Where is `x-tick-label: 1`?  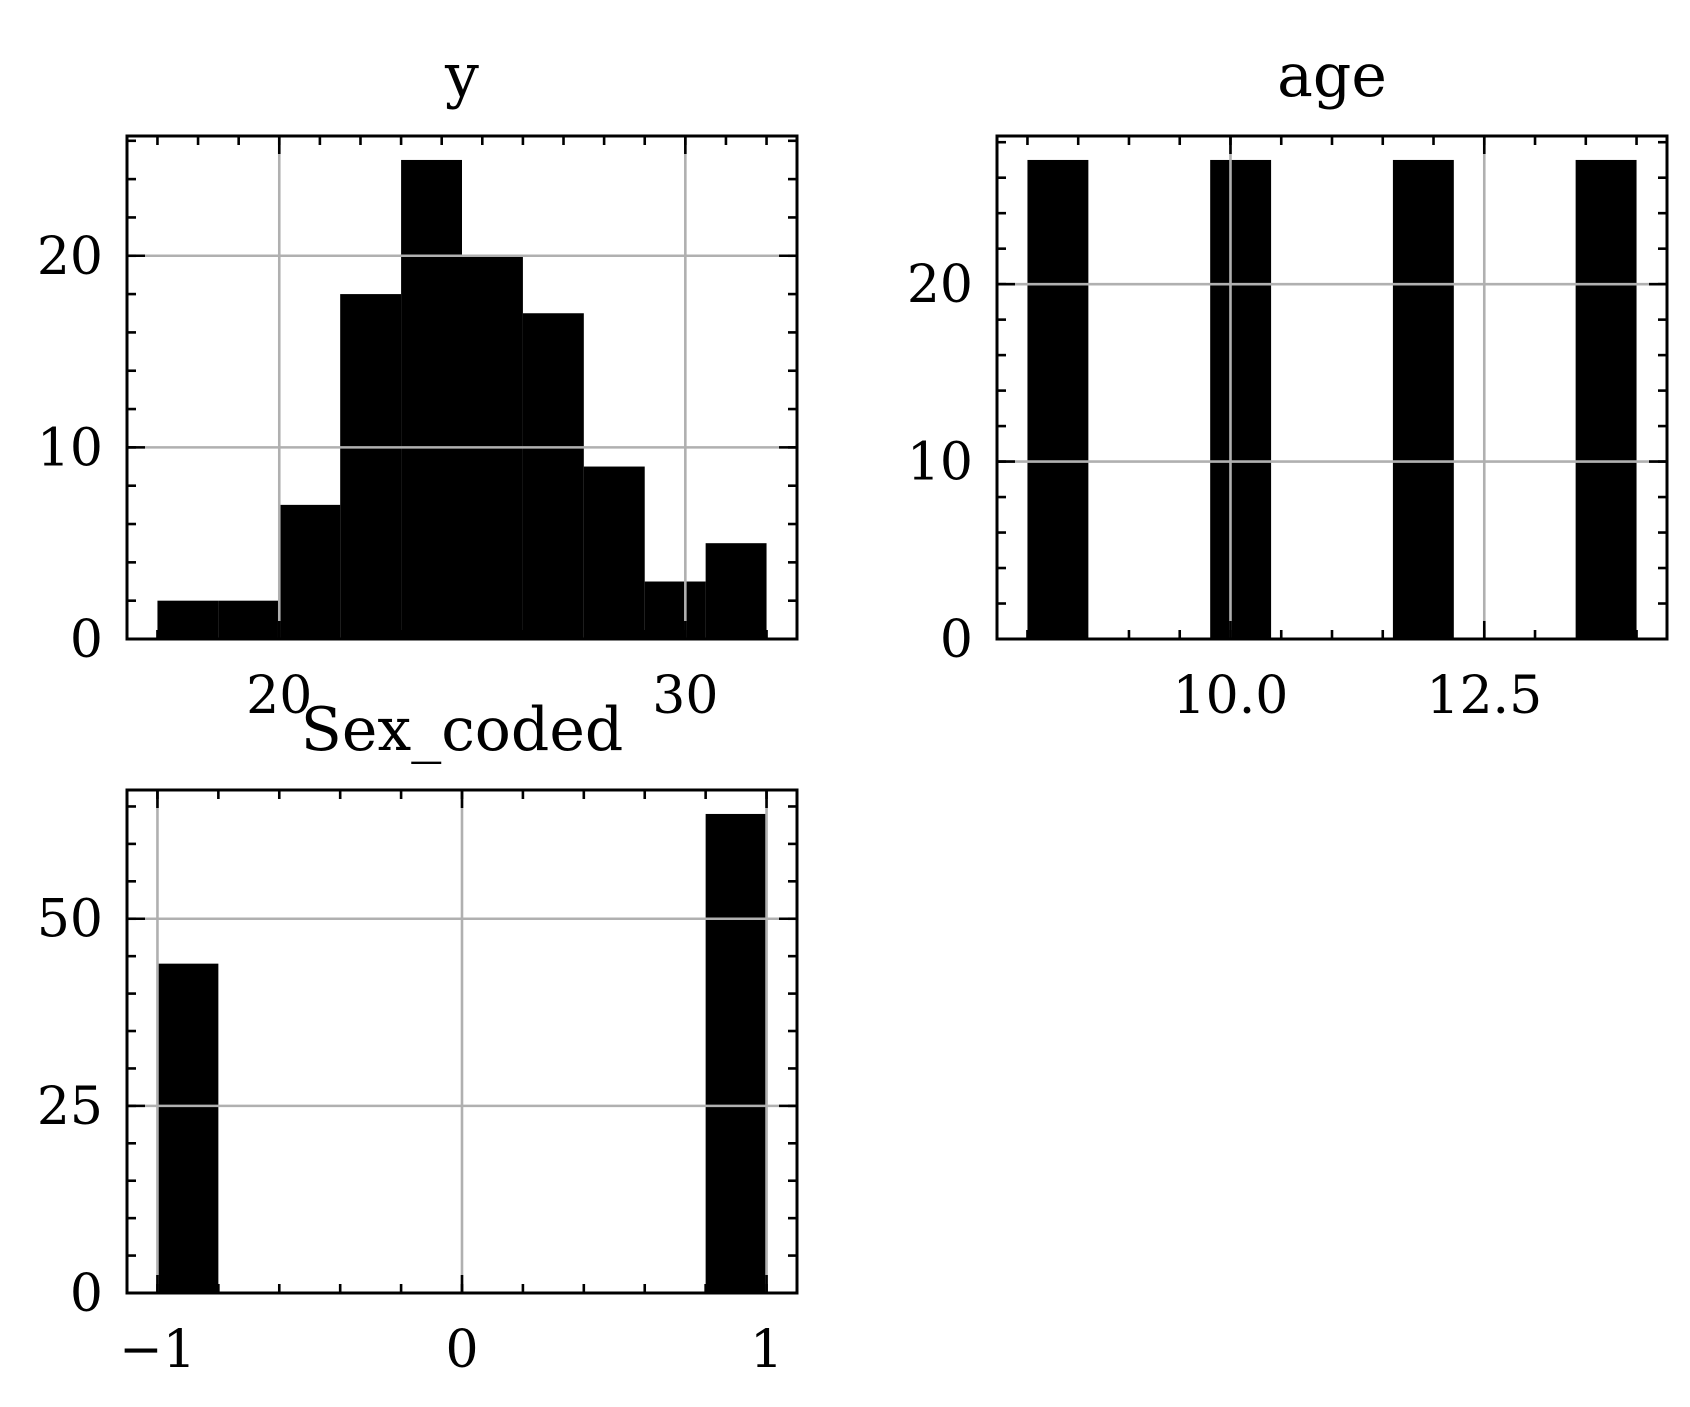 x-tick-label: 1 is located at coordinates (766, 1350).